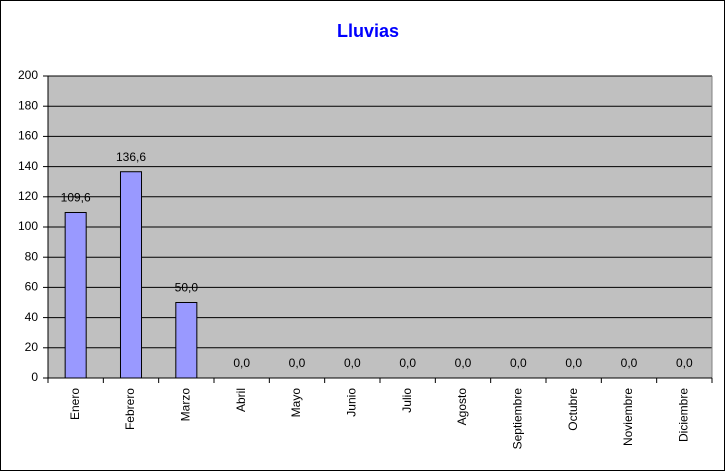  Describe the element at coordinates (407, 400) in the screenshot. I see `x-tick-label: Julio` at that location.